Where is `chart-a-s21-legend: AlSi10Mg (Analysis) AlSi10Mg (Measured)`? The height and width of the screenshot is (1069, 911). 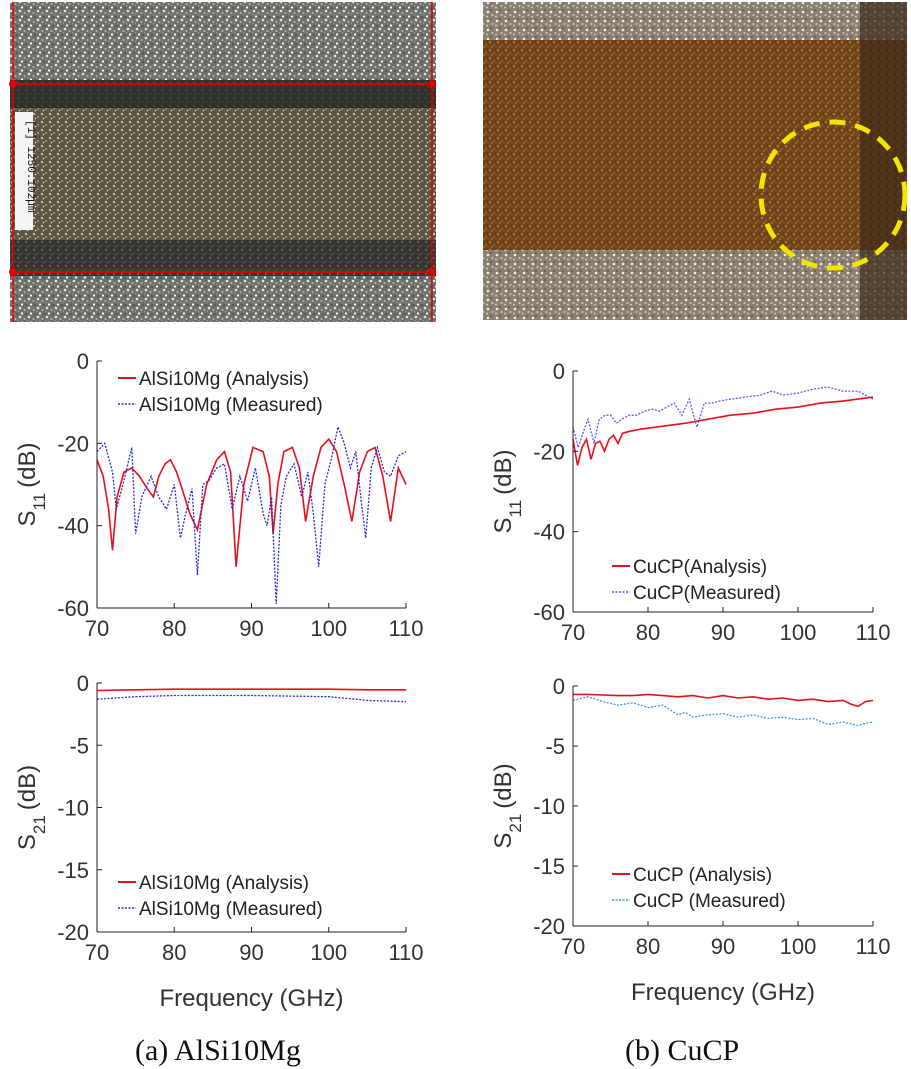
chart-a-s21-legend: AlSi10Mg (Analysis) AlSi10Mg (Measured) is located at coordinates (220, 896).